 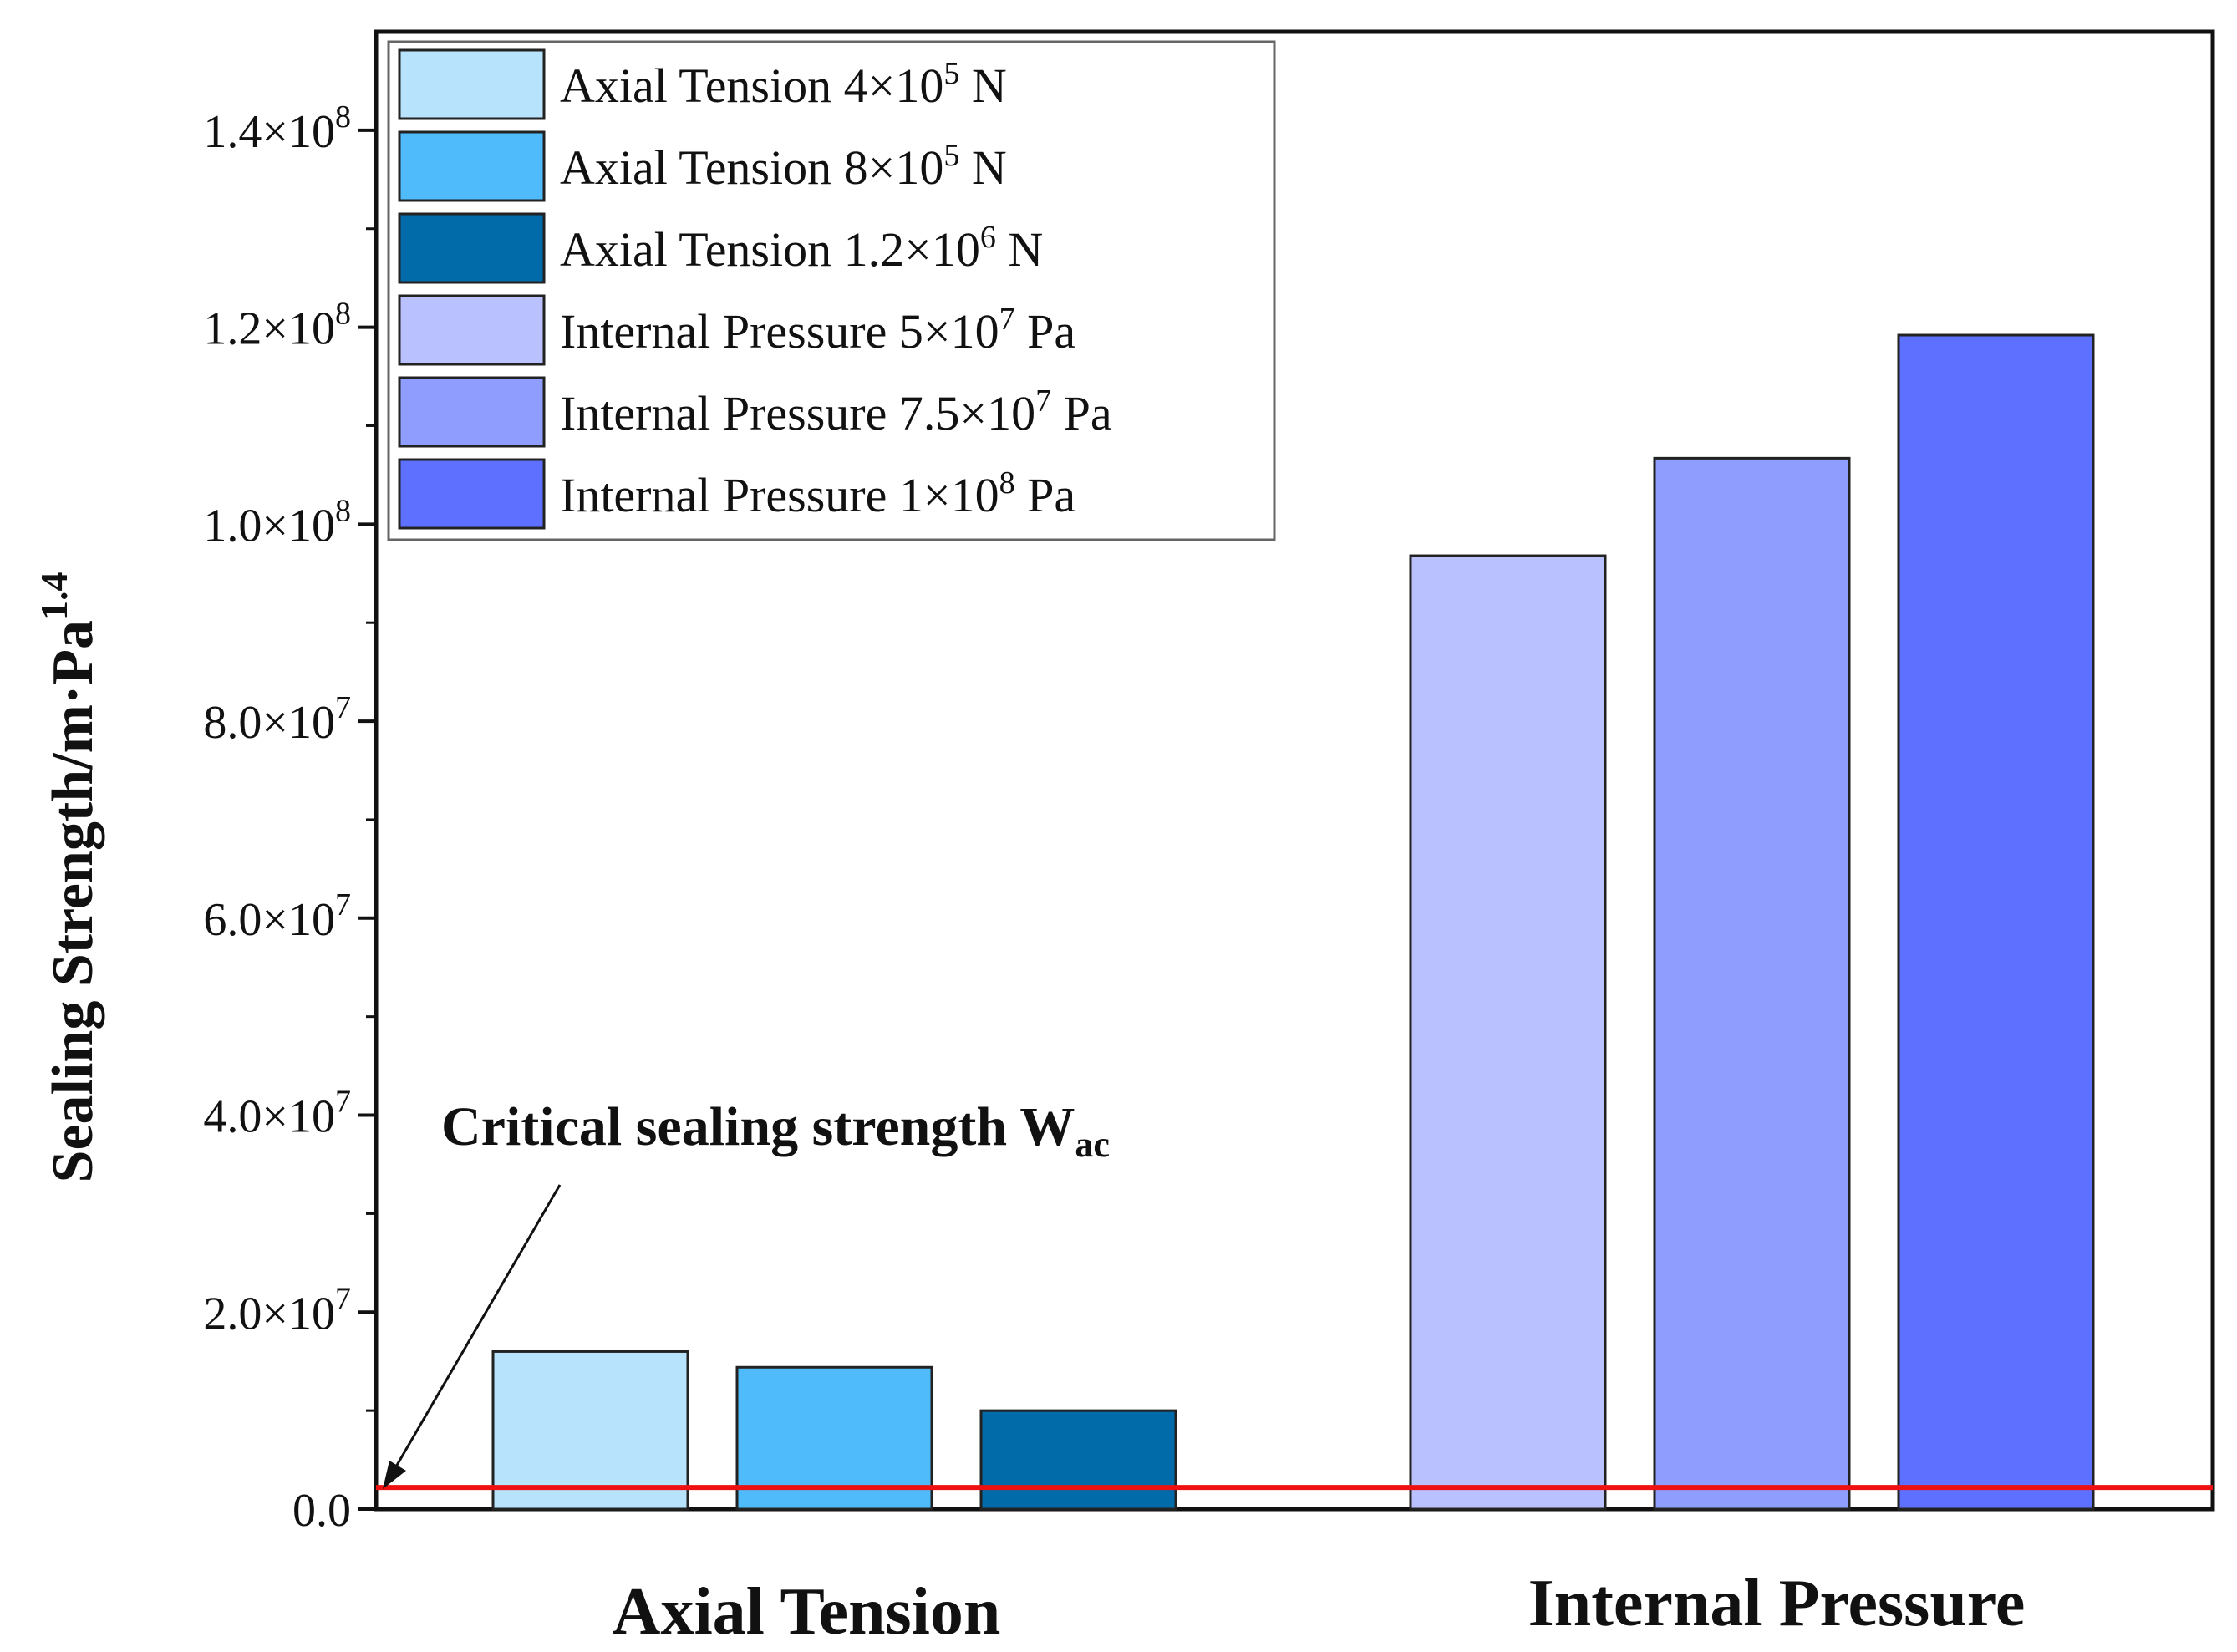 I want to click on legend-entry: Internal Pressure 1×108 Pa, so click(x=817, y=494).